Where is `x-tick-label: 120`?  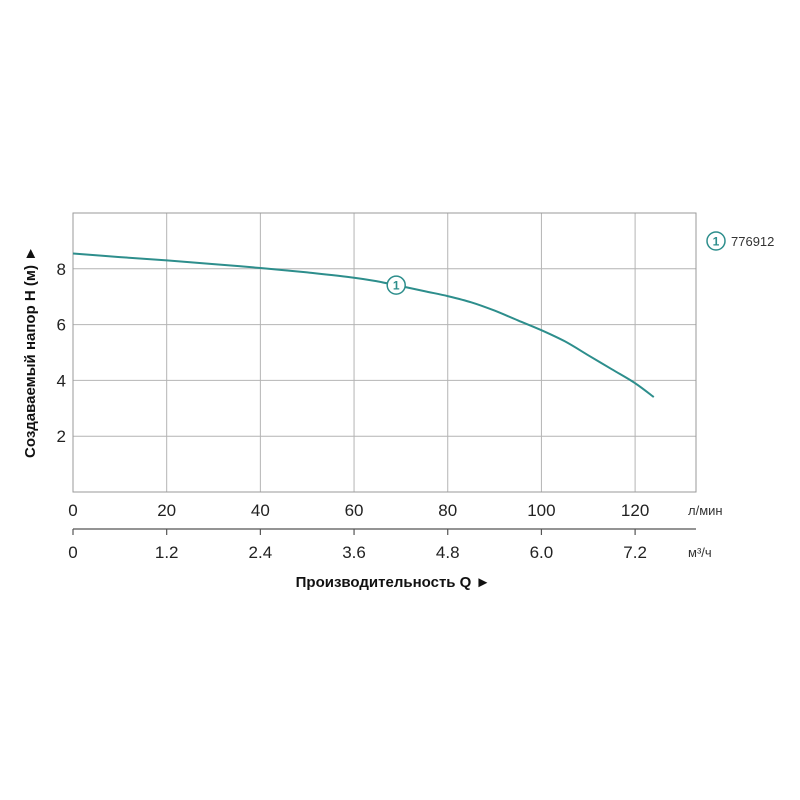
x-tick-label: 120 is located at coordinates (635, 510).